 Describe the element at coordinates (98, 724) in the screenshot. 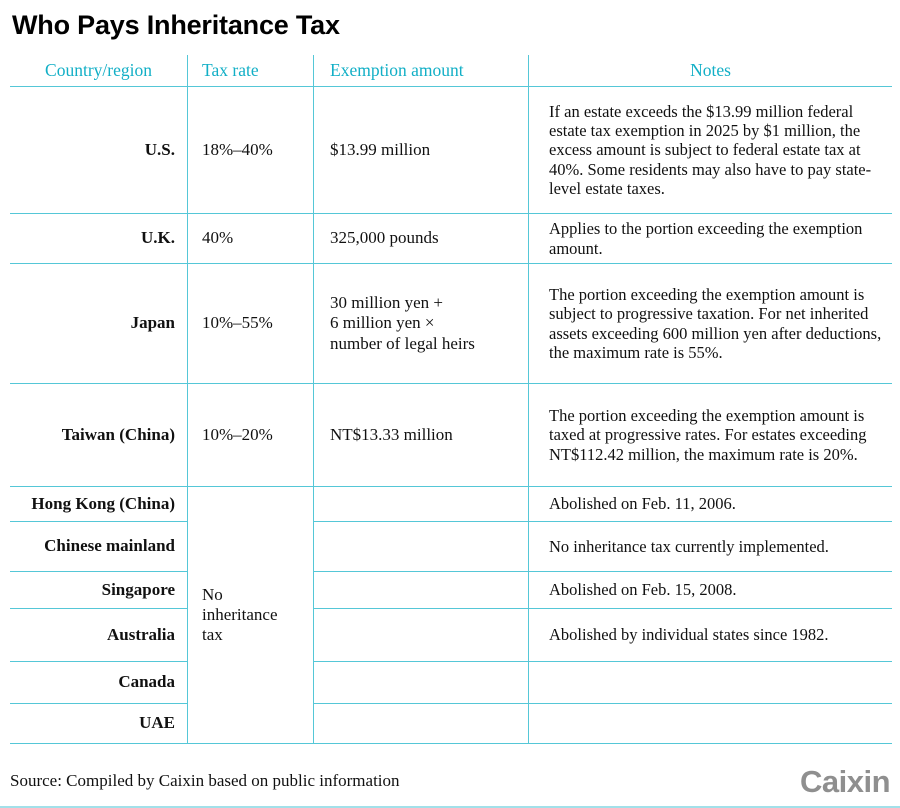

I see `table-cell-country: UAE` at that location.